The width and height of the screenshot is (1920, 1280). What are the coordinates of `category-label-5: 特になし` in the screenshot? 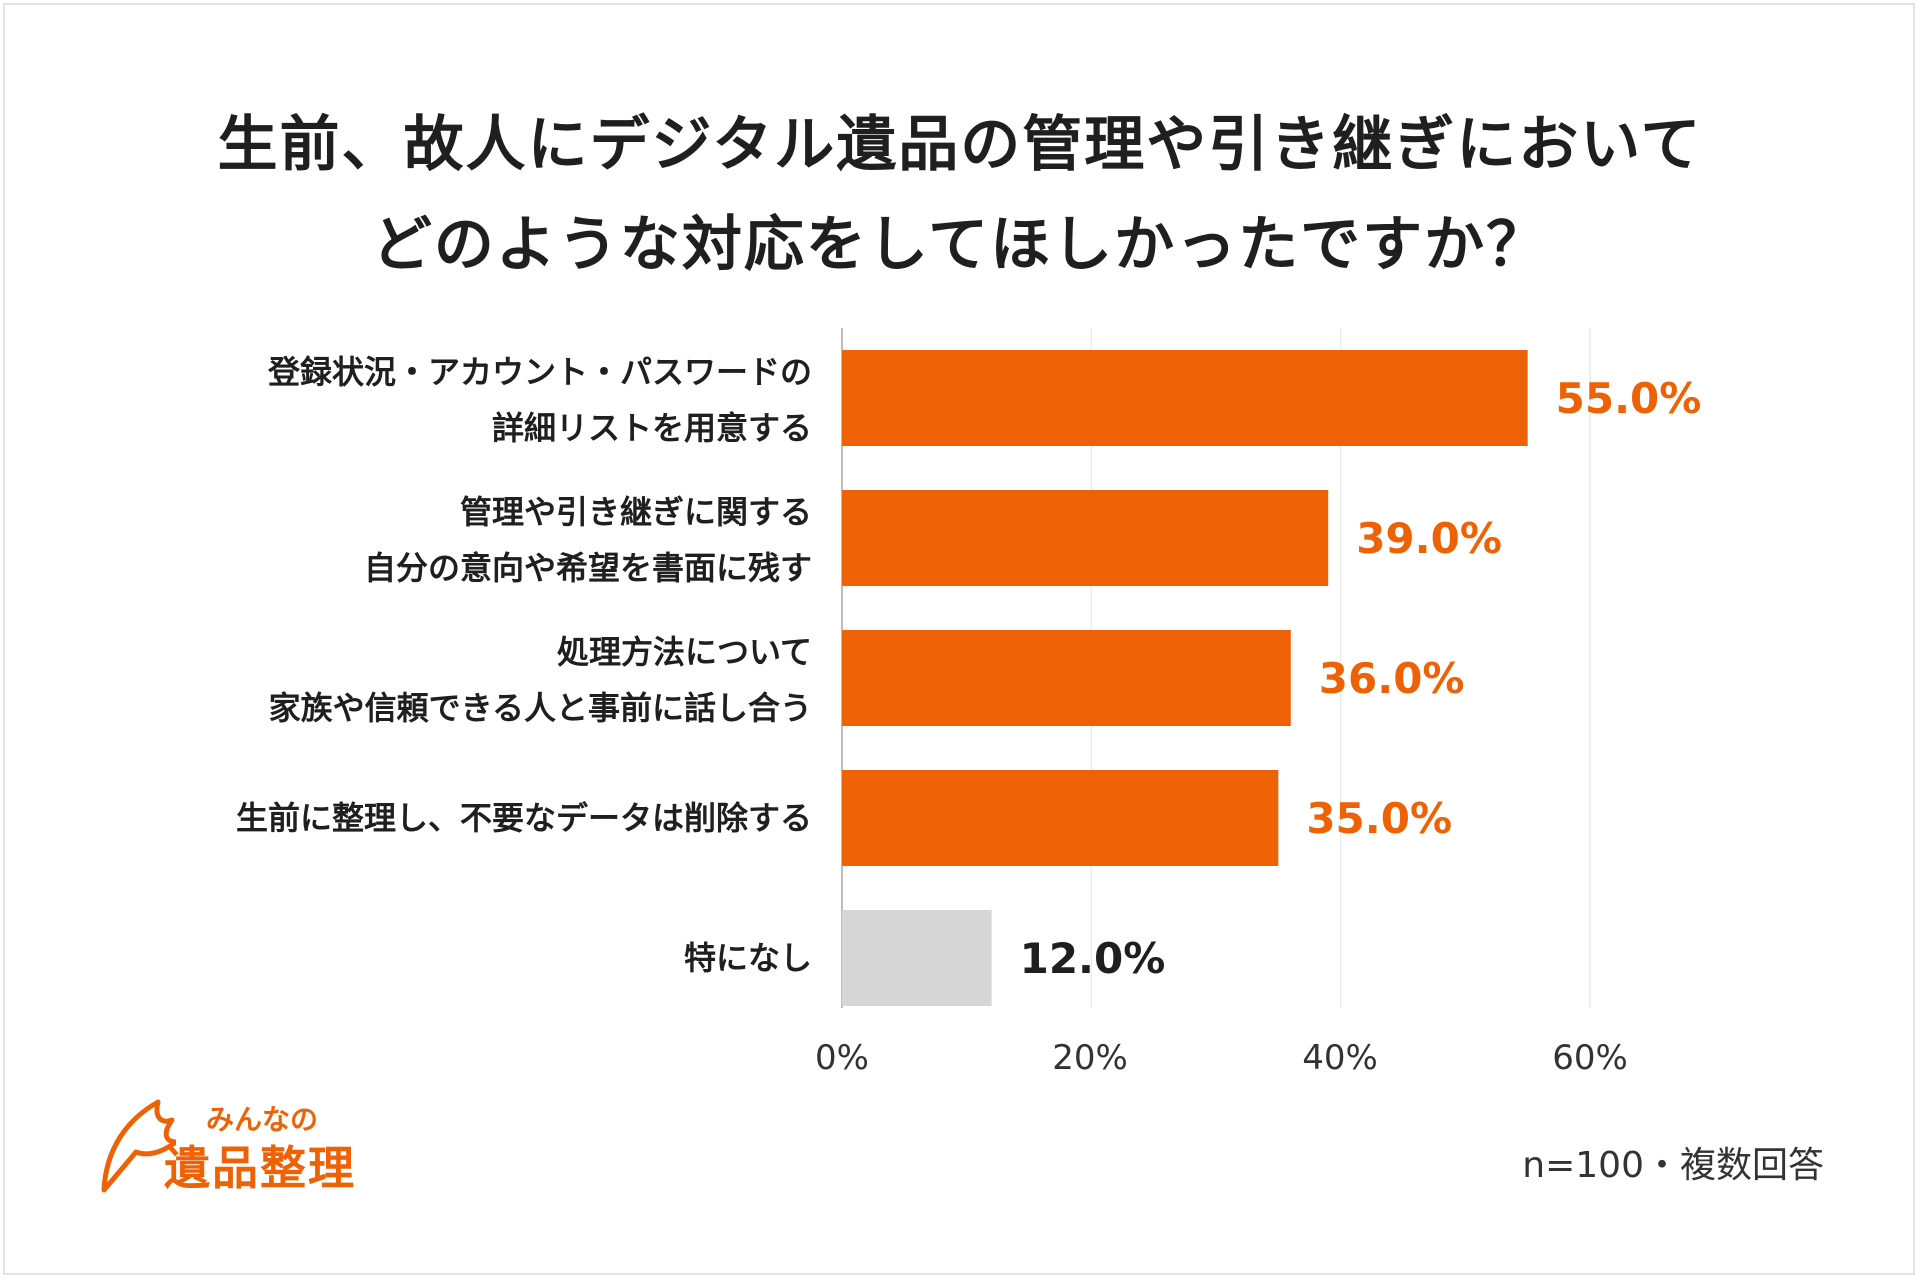 It's located at (748, 958).